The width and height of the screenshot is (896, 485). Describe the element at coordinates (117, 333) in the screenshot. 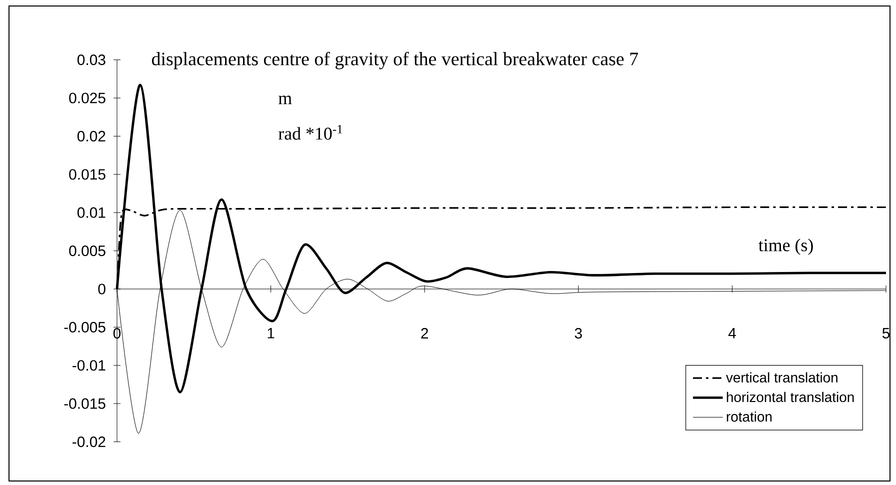

I see `x-tick-label: 0` at that location.